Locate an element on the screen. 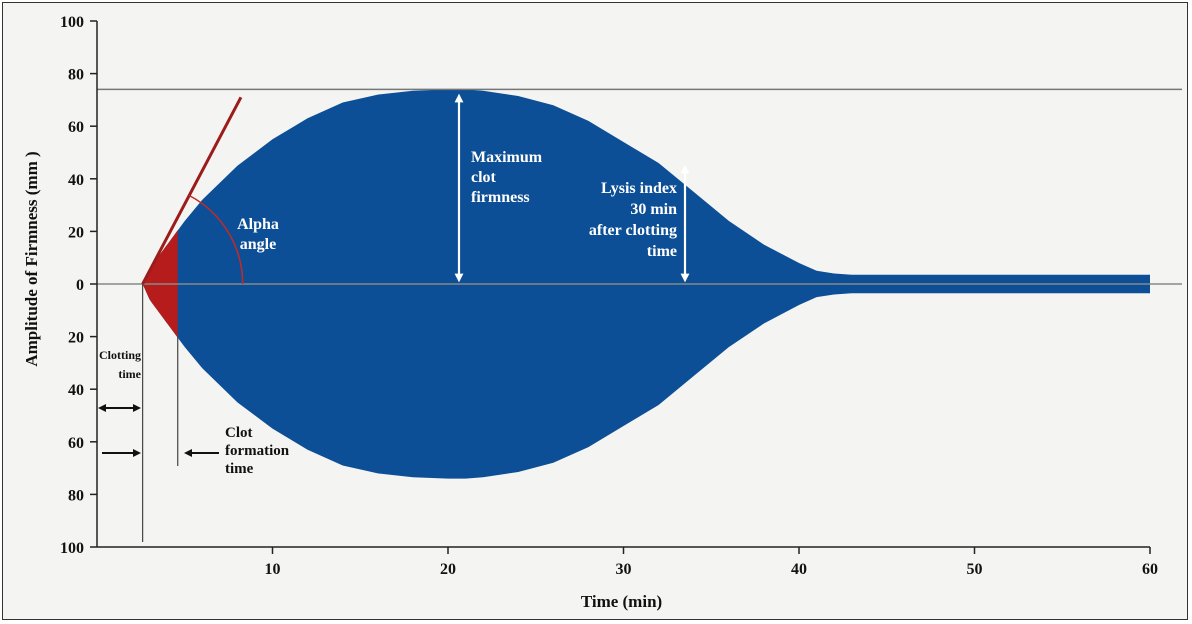 The image size is (1192, 624). max-clot-firmness-label: Maximum clot firmness is located at coordinates (507, 177).